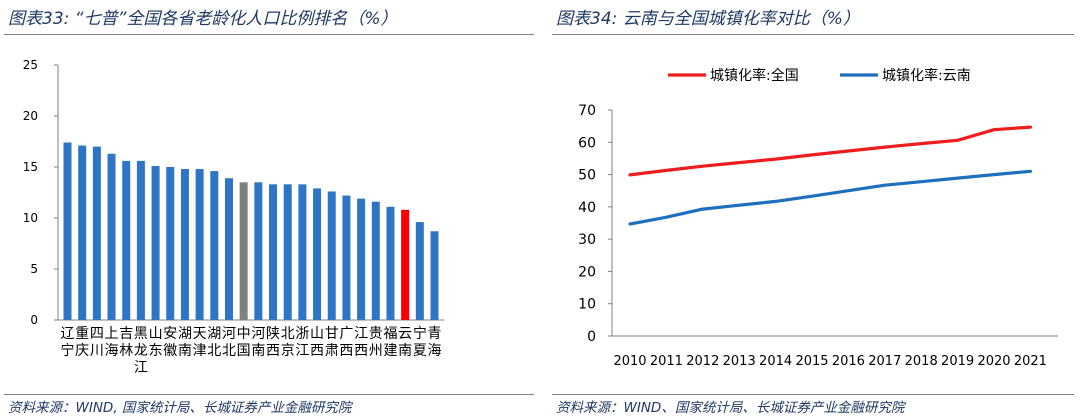  I want to click on bar-category-label: 陕, so click(273, 334).